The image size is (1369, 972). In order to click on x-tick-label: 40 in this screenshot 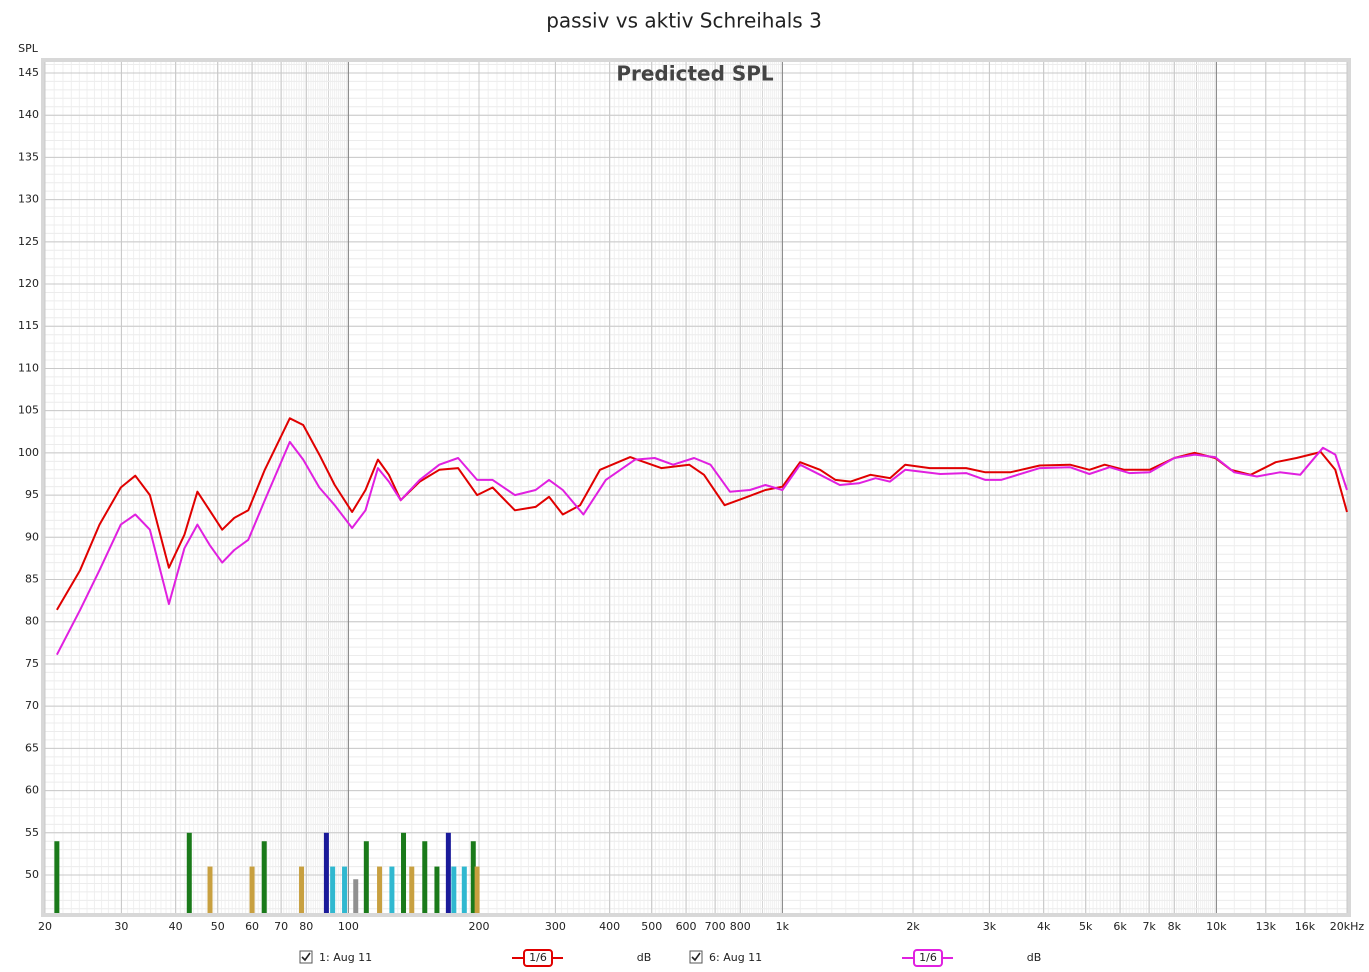, I will do `click(176, 926)`.